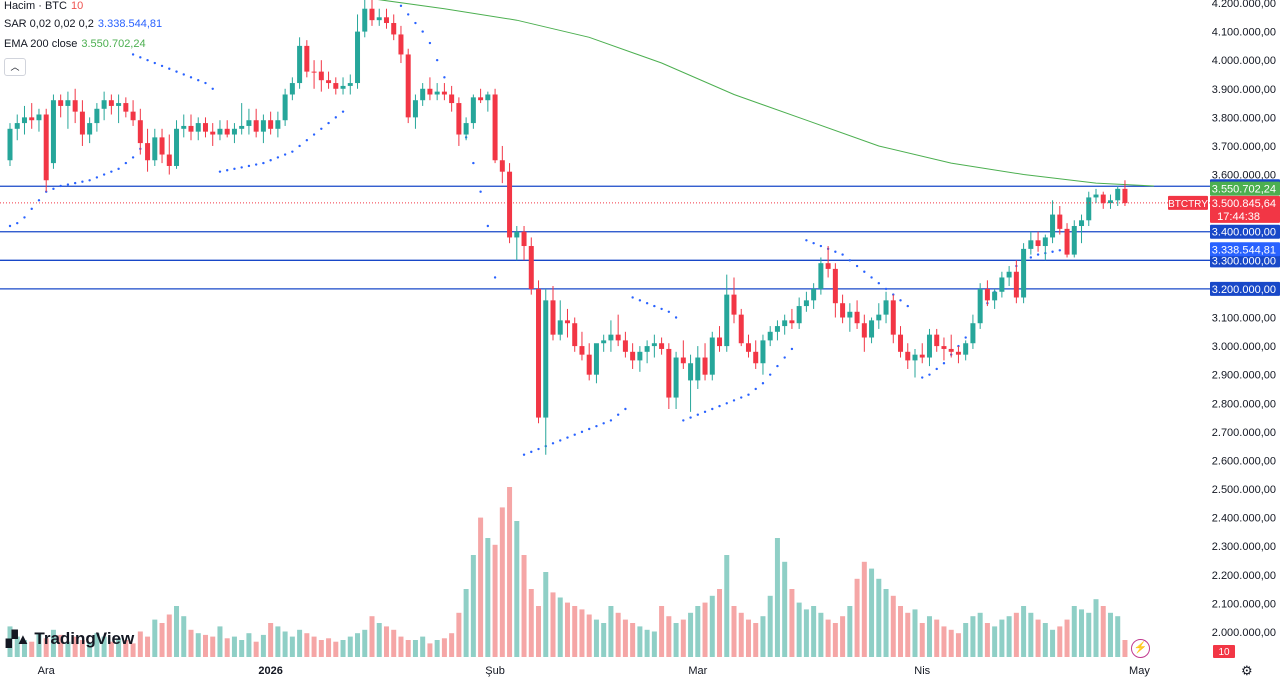 This screenshot has width=1280, height=680. Describe the element at coordinates (18, 639) in the screenshot. I see `tradingview-logo-icon: ▞▲` at that location.